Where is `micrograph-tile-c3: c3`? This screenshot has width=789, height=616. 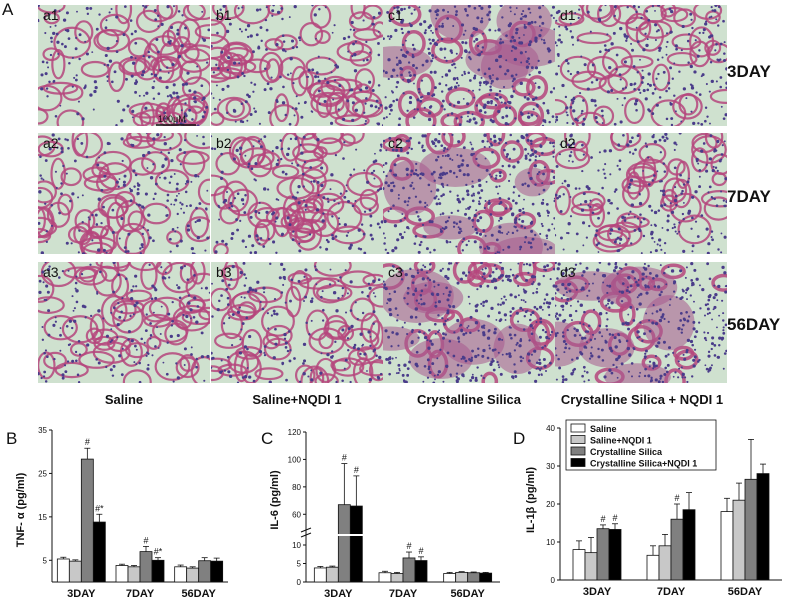
micrograph-tile-c3: c3 is located at coordinates (469, 322).